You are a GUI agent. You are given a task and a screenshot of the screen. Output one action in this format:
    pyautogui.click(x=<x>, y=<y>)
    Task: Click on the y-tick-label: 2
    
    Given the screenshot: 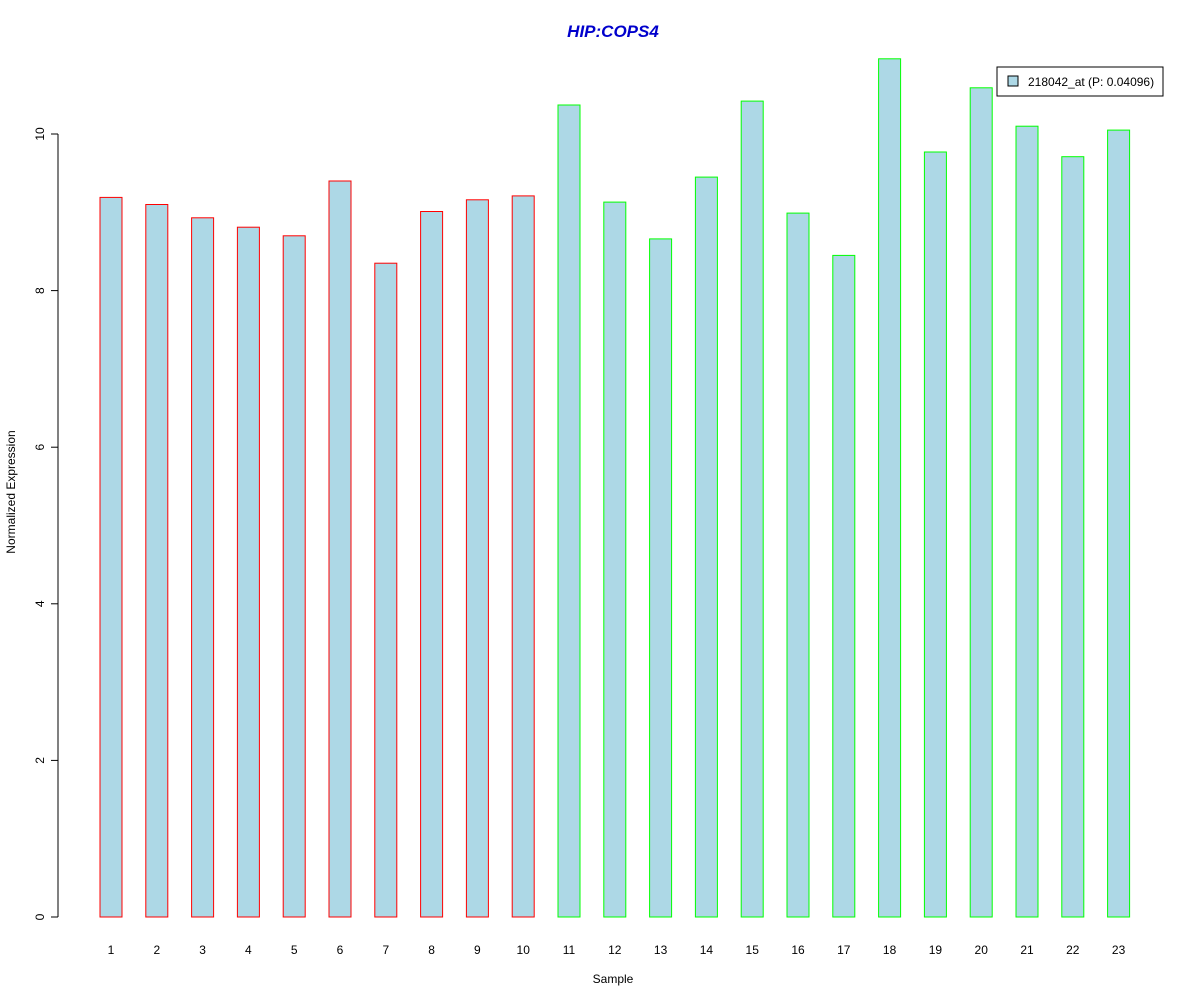 What is the action you would take?
    pyautogui.click(x=40, y=760)
    